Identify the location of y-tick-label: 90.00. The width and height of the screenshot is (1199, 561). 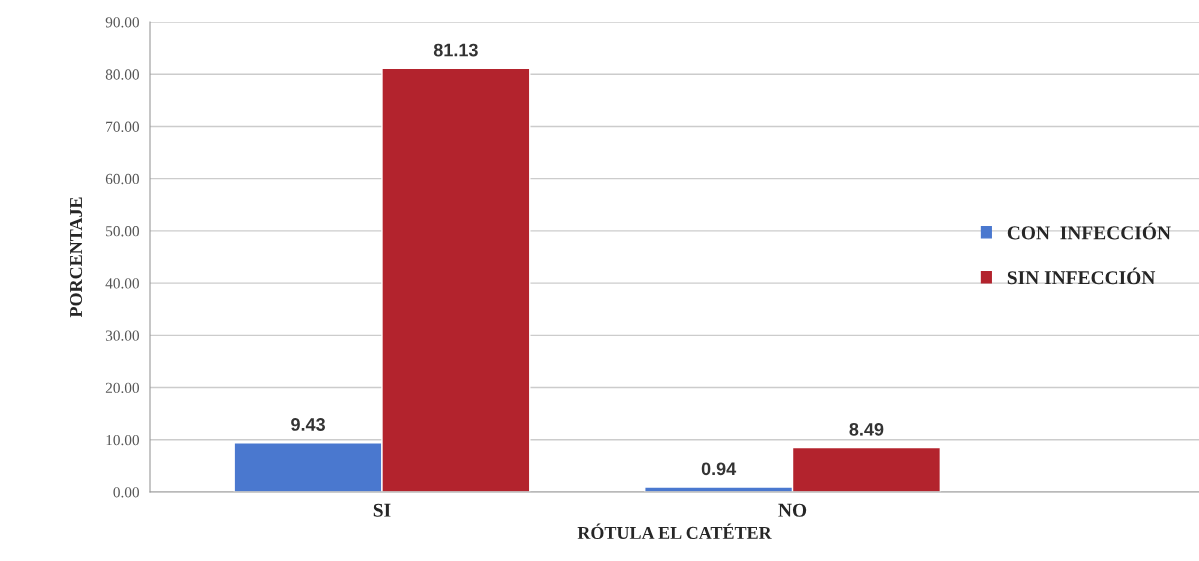
(122, 22).